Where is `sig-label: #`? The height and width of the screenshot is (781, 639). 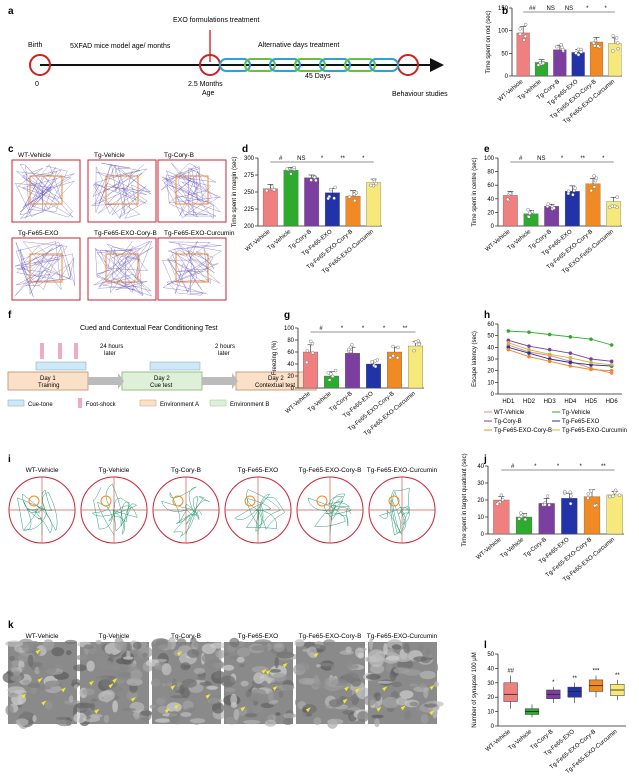 sig-label: # is located at coordinates (521, 159).